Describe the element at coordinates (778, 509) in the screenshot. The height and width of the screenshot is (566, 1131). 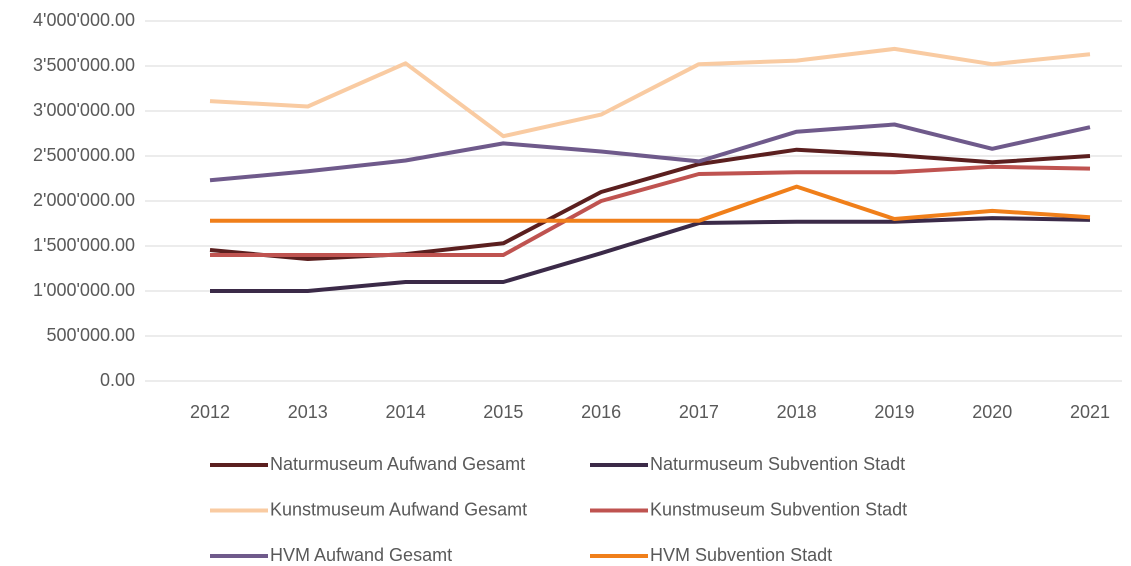
I see `legend-label: Kunstmuseum Subvention Stadt` at that location.